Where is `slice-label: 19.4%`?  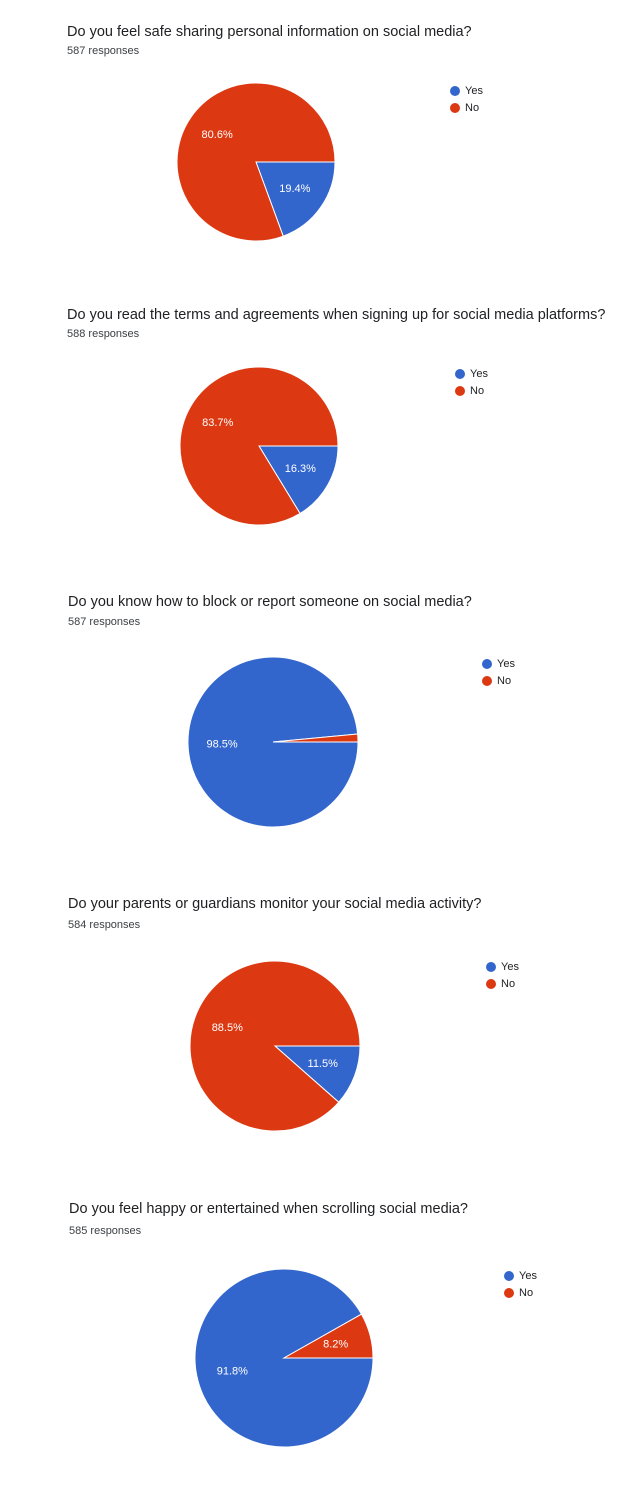
slice-label: 19.4% is located at coordinates (294, 189).